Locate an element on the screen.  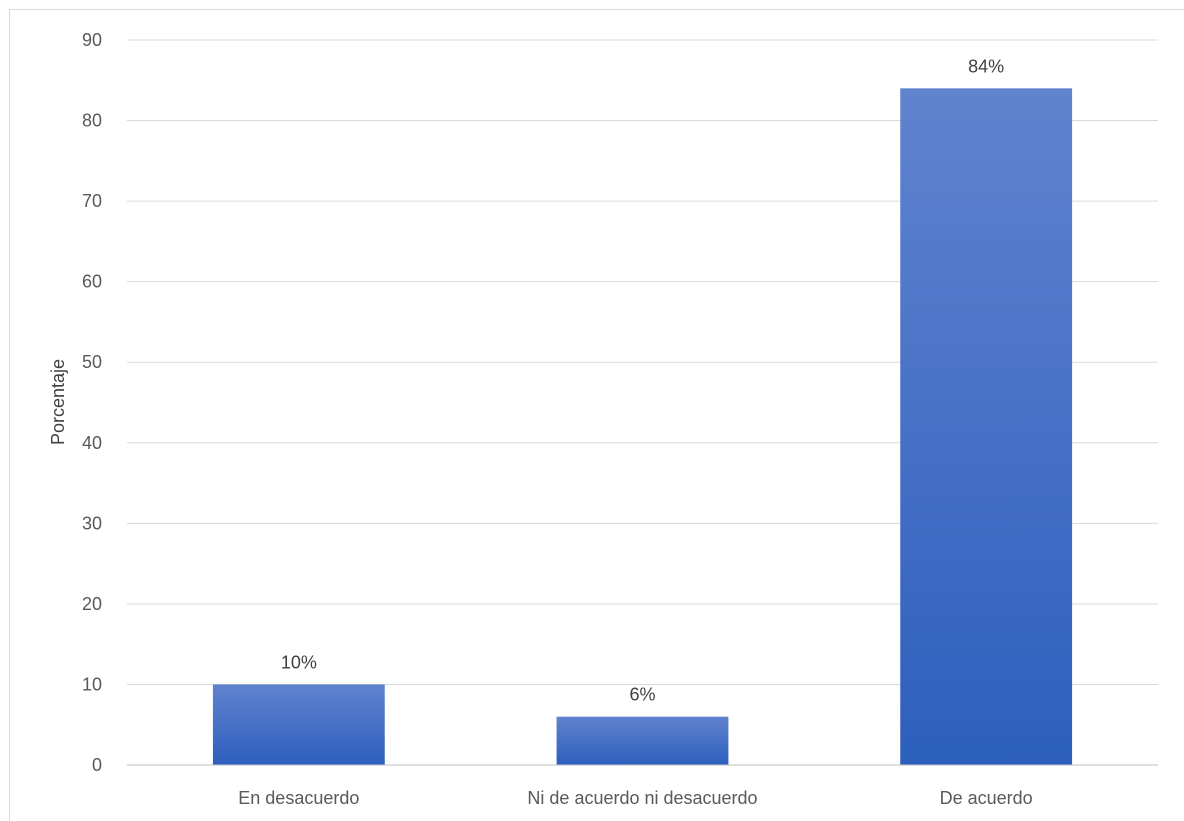
y-tick-label: 50 is located at coordinates (92, 362).